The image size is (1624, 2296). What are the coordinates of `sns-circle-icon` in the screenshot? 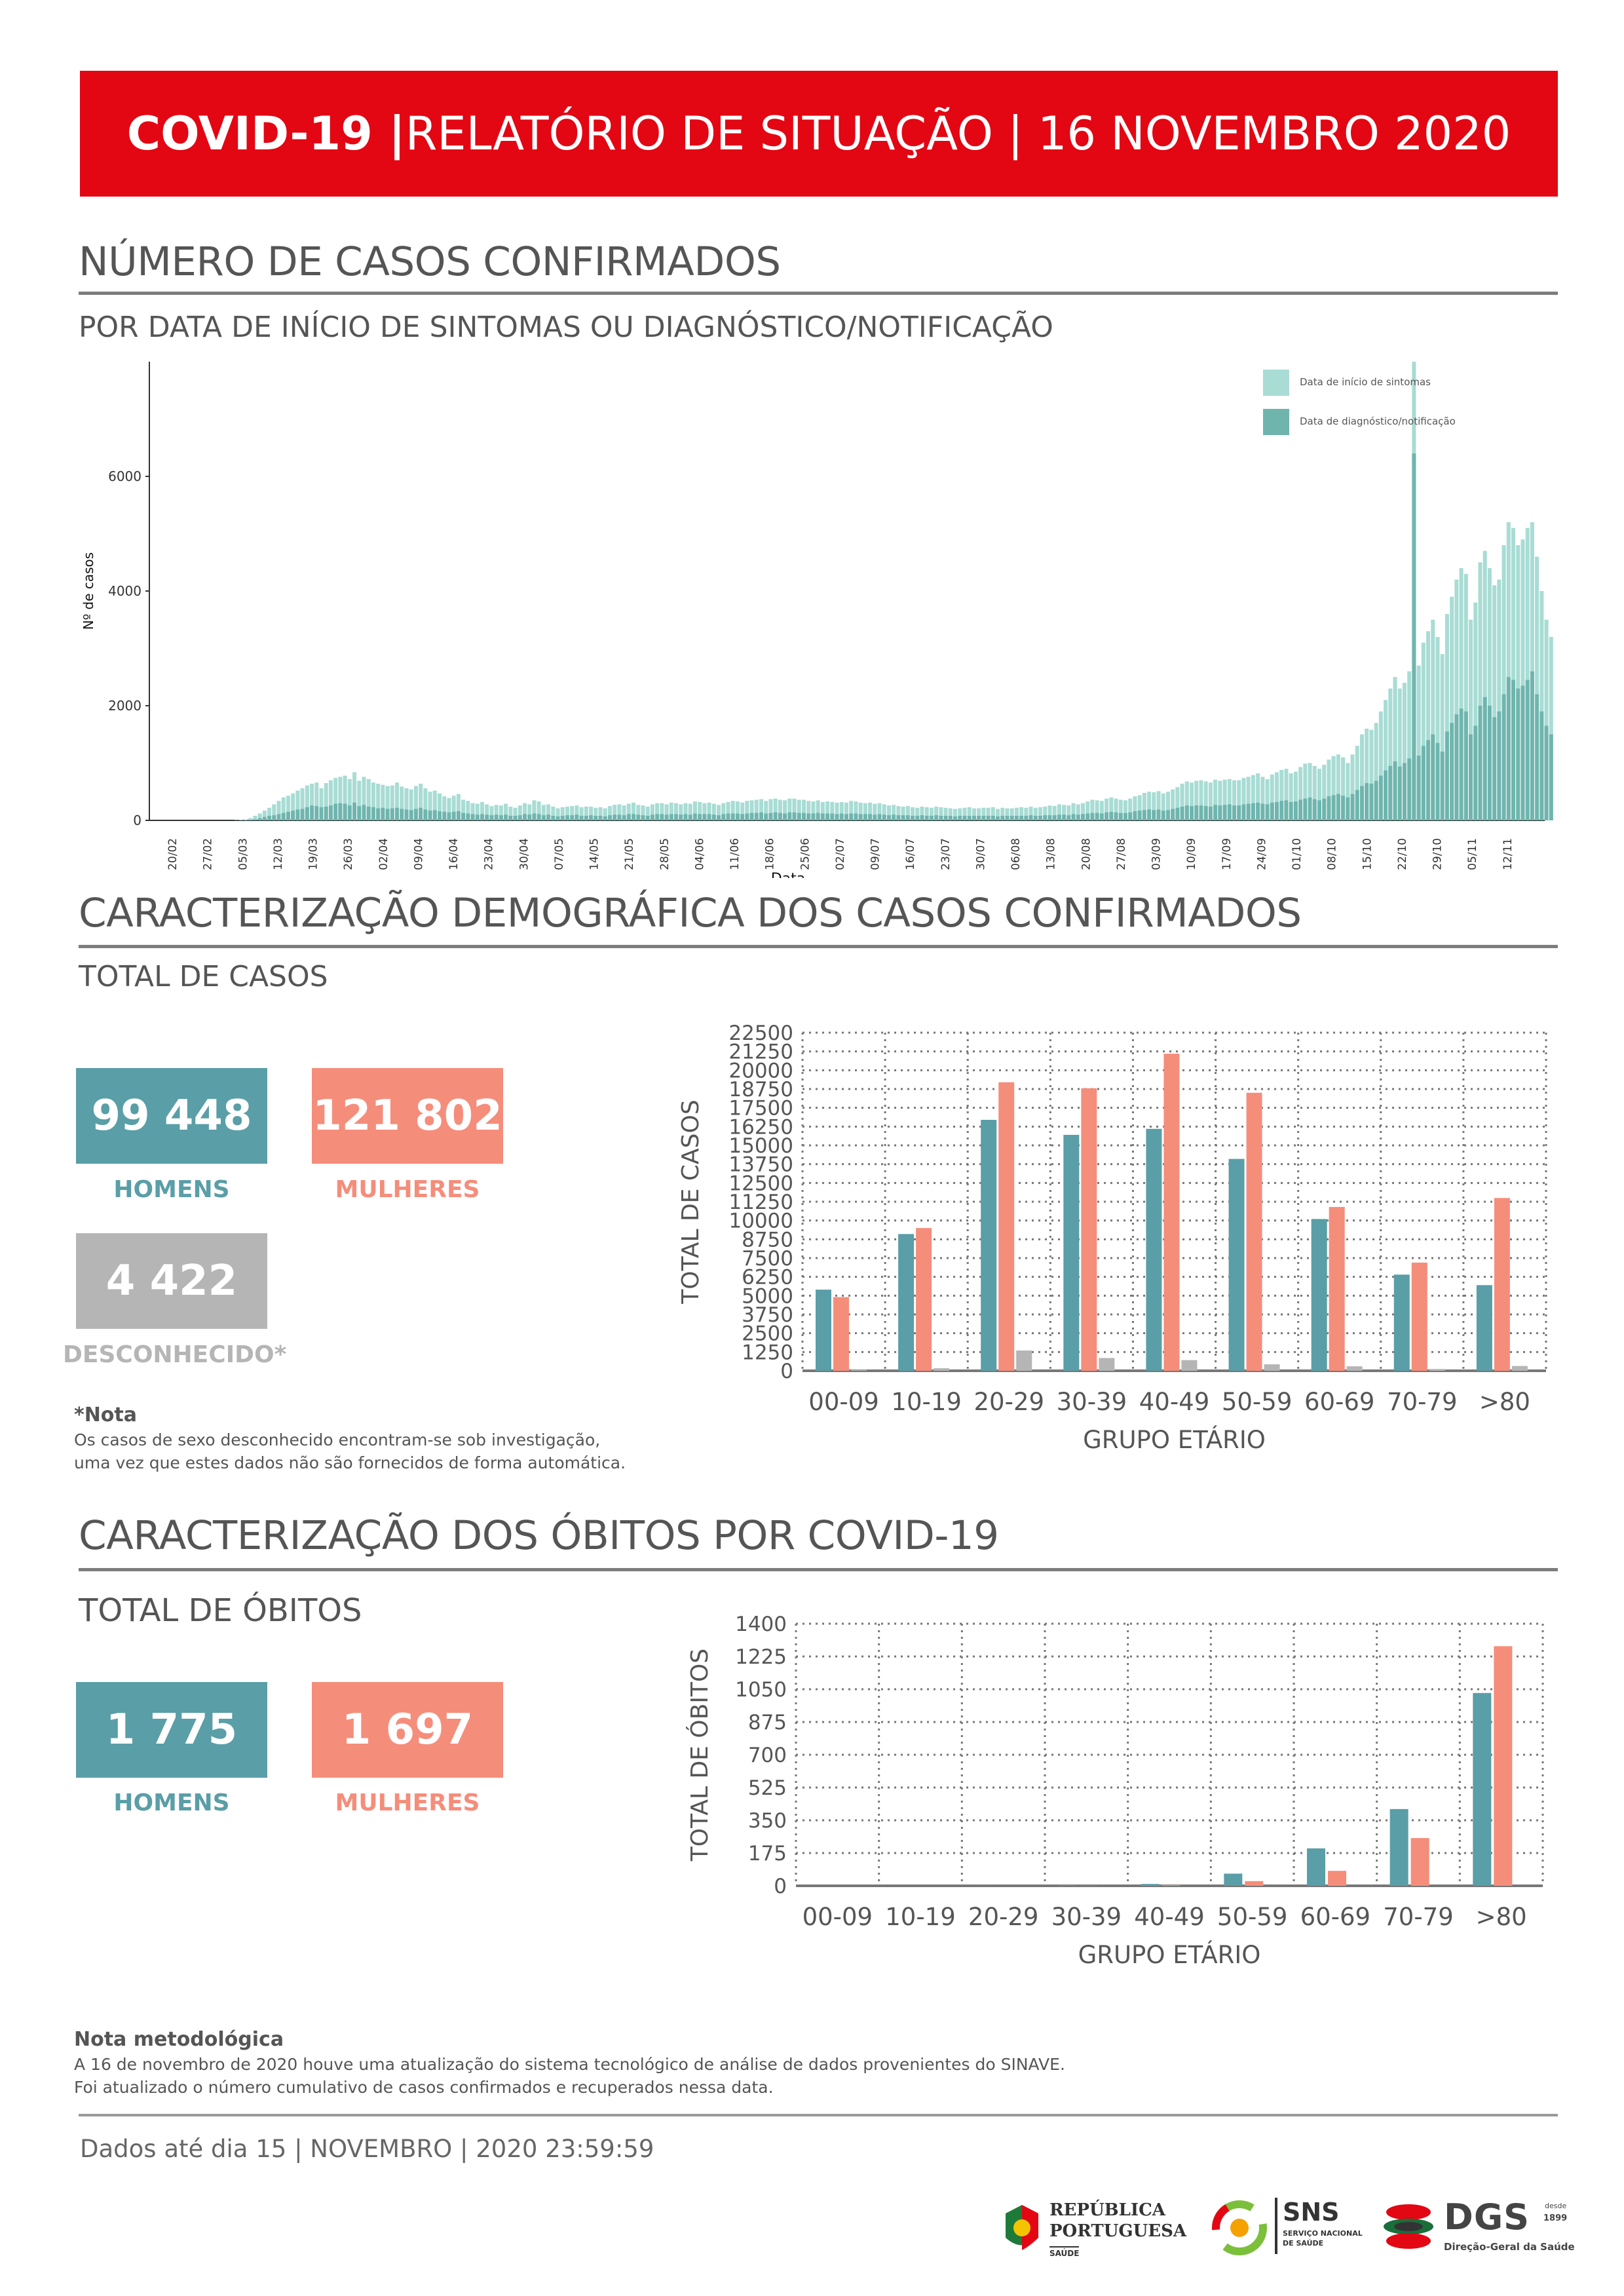 It's located at (1239, 2227).